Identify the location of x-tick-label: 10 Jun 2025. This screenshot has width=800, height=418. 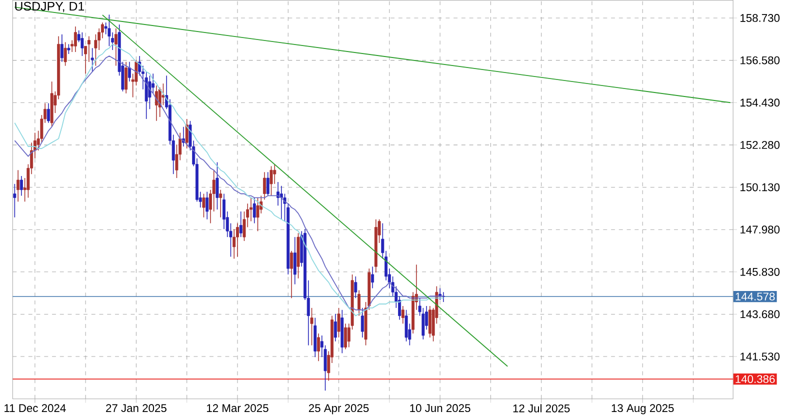
(440, 408).